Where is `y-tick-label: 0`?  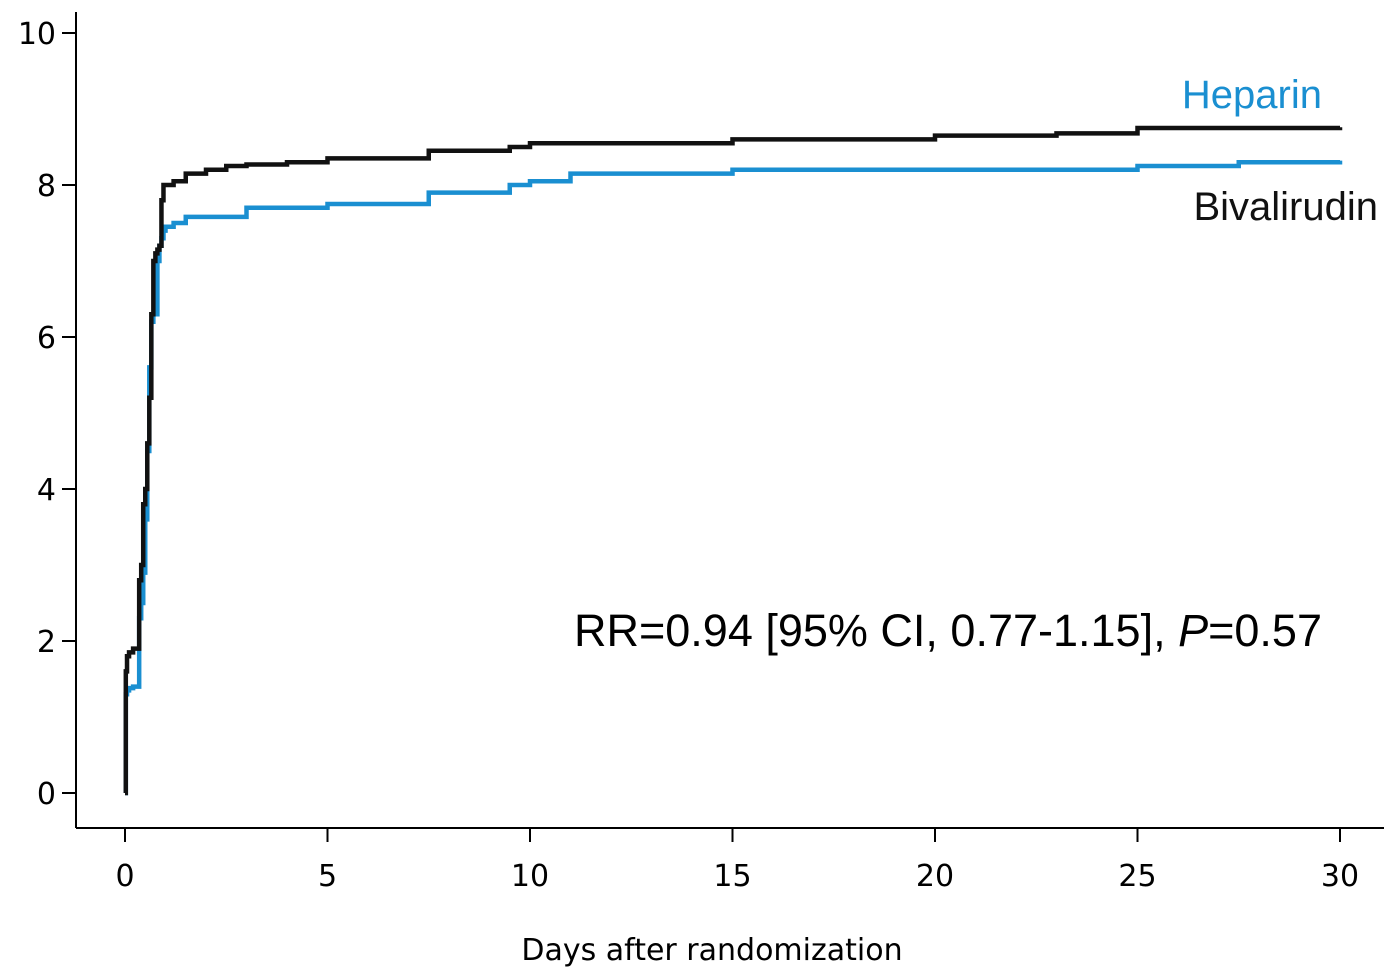 y-tick-label: 0 is located at coordinates (46, 794).